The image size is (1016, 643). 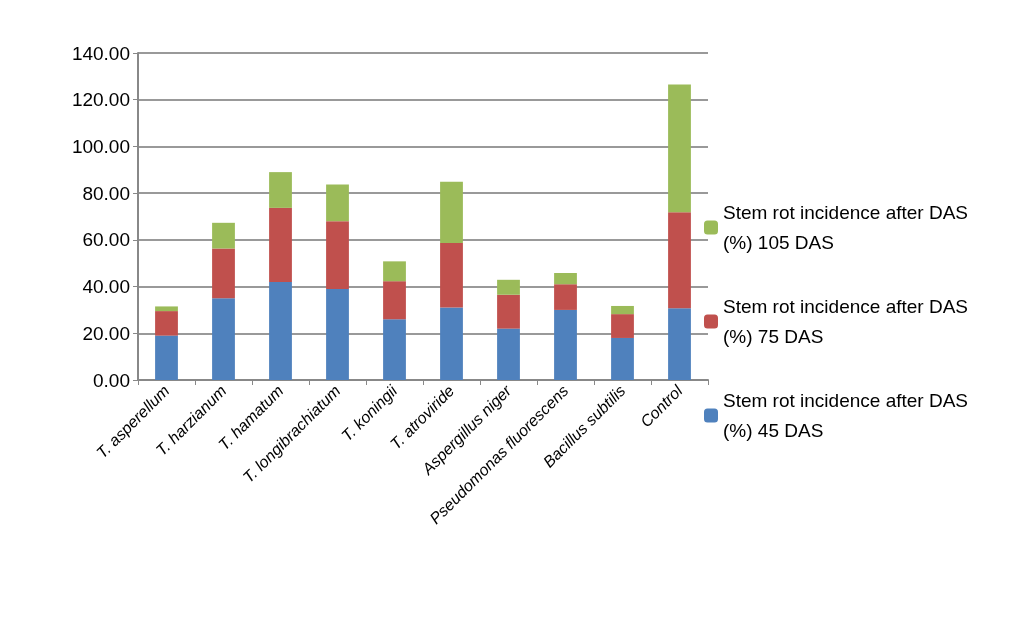 I want to click on y-tick-label: 100.00, so click(x=100, y=146).